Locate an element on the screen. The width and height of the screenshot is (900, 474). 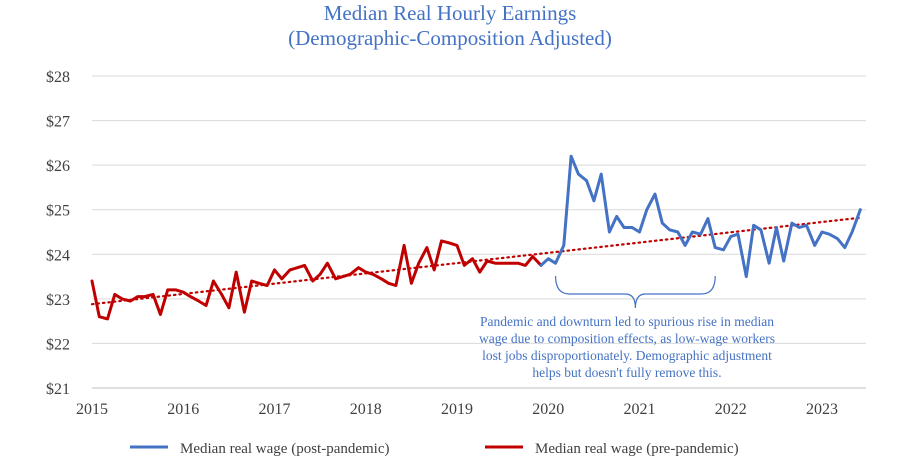
y-tick-label: $26 is located at coordinates (58, 166).